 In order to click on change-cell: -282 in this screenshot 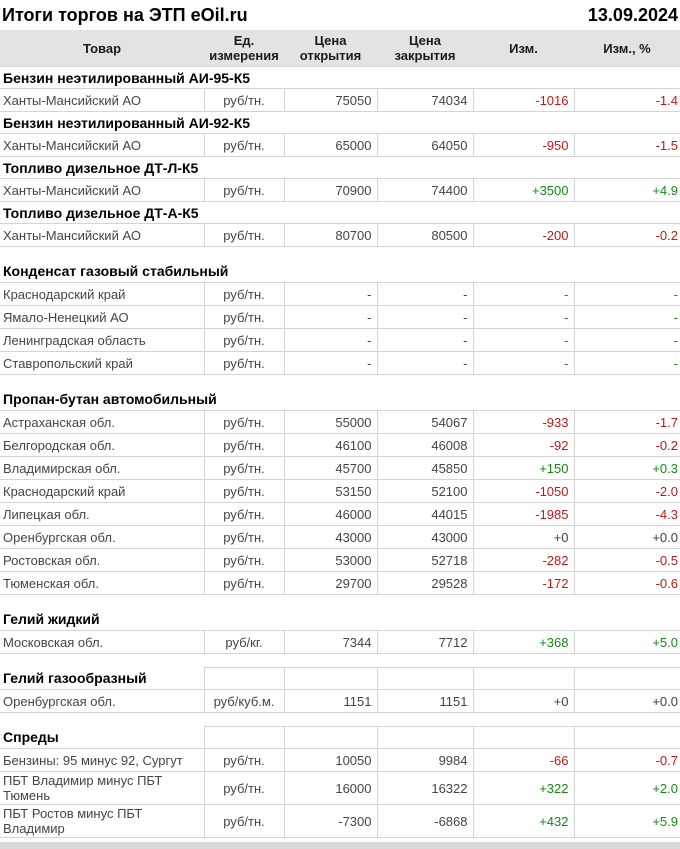, I will do `click(524, 560)`.